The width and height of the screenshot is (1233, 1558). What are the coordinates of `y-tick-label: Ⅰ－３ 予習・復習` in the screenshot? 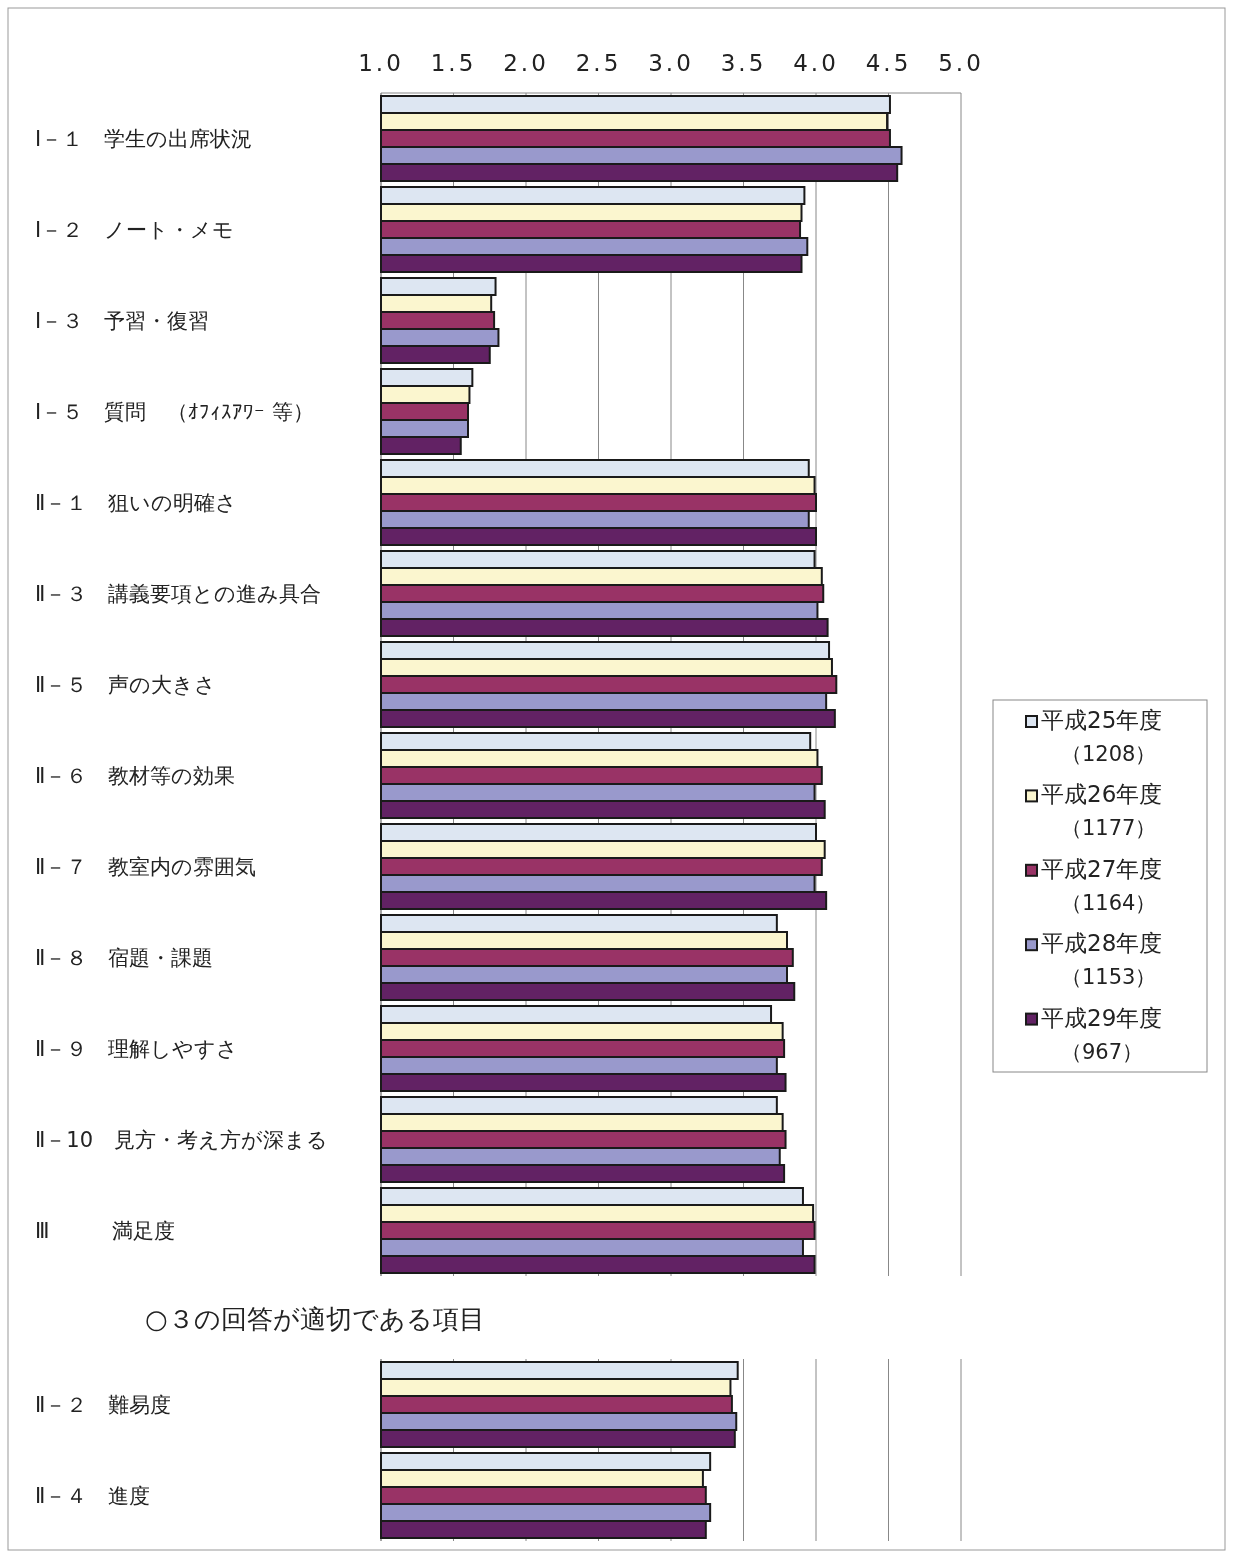 It's located at (122, 320).